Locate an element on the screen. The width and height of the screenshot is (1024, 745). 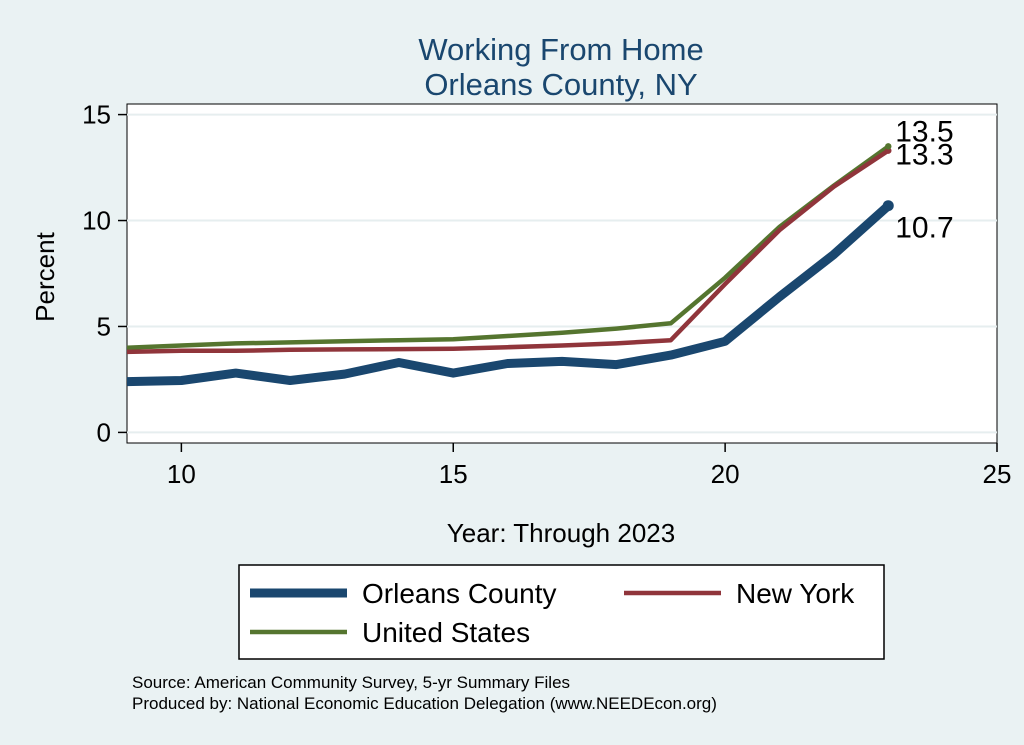
y-axis-label: Percent is located at coordinates (45, 276).